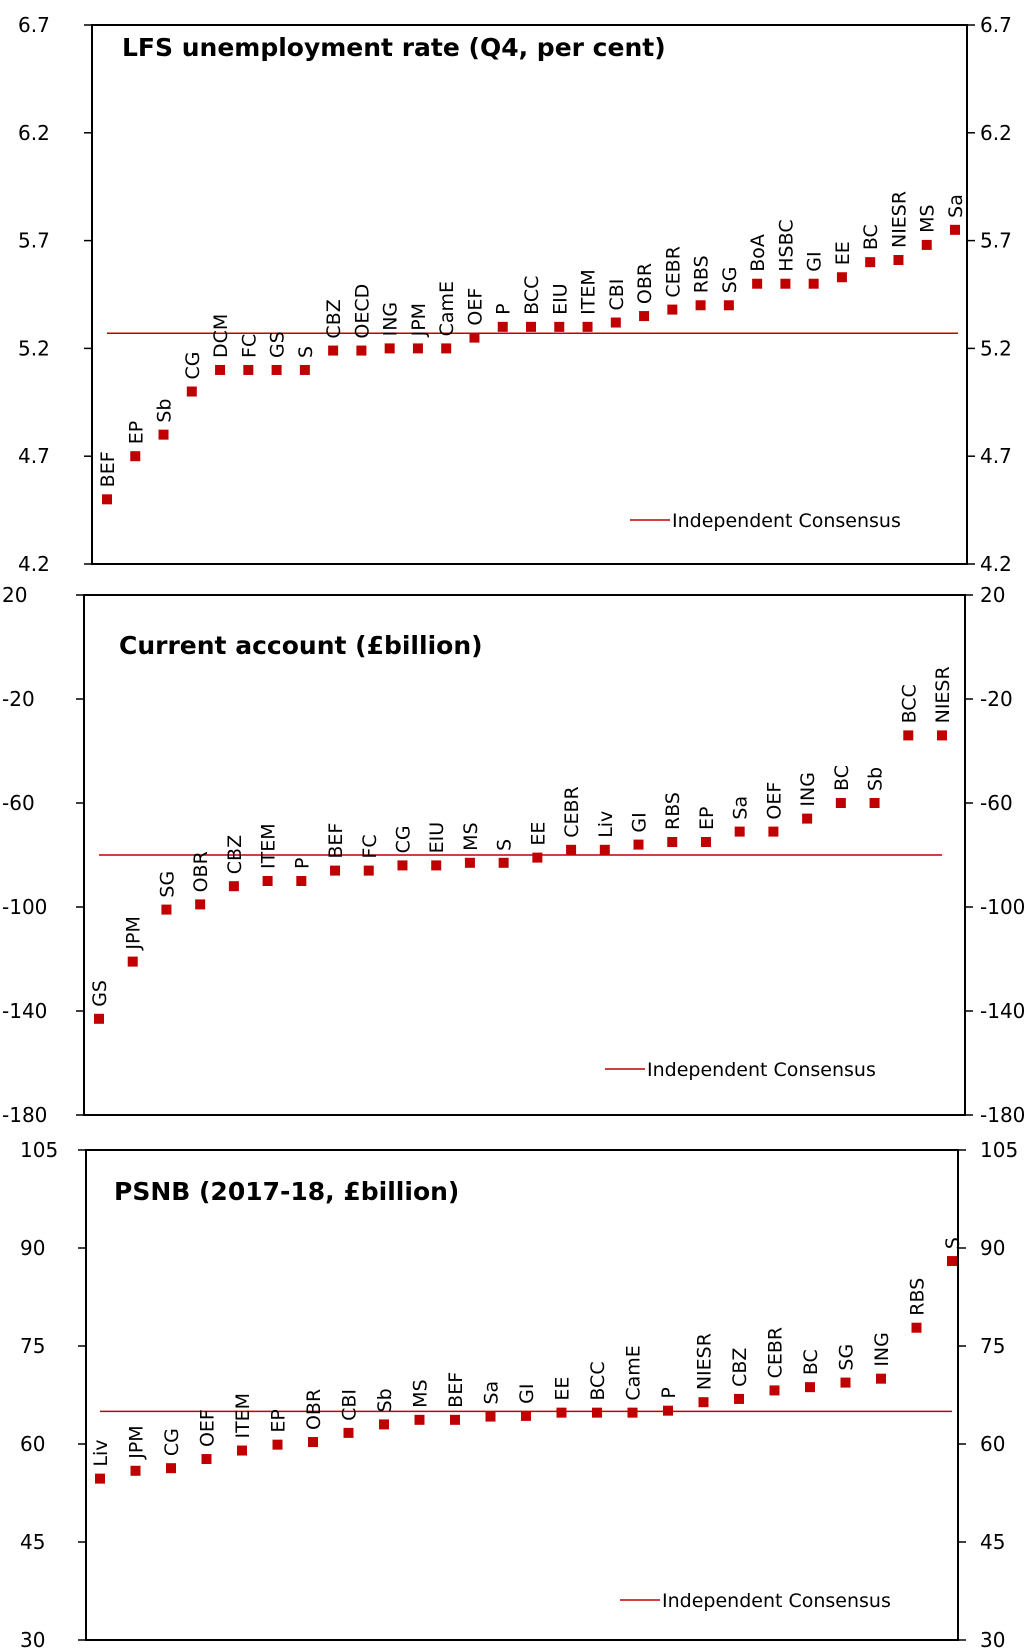 The height and width of the screenshot is (1652, 1032). Describe the element at coordinates (992, 1248) in the screenshot. I see `y-tick-label-right: 90` at that location.